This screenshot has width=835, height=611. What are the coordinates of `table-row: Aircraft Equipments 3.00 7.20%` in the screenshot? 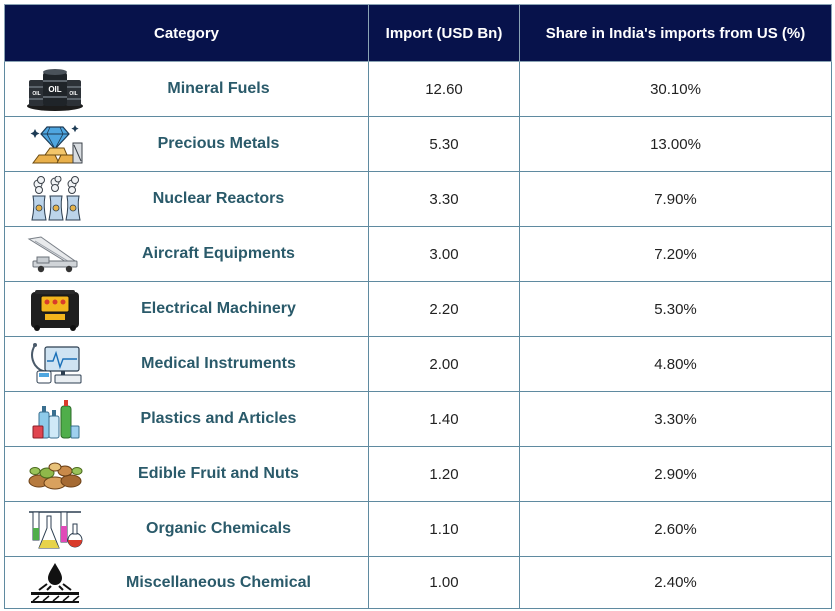 It's located at (418, 254).